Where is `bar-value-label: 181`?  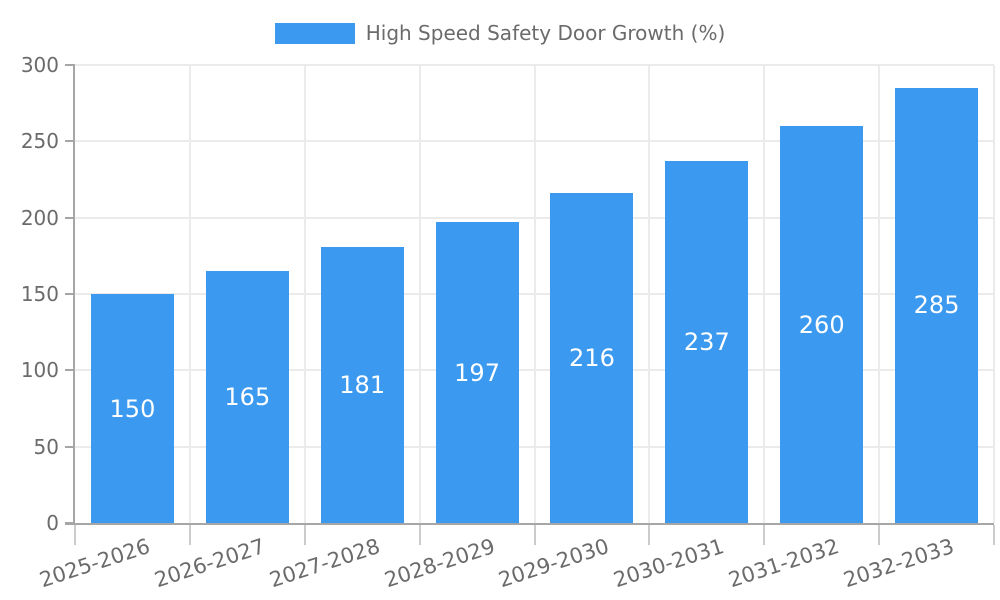
bar-value-label: 181 is located at coordinates (362, 384).